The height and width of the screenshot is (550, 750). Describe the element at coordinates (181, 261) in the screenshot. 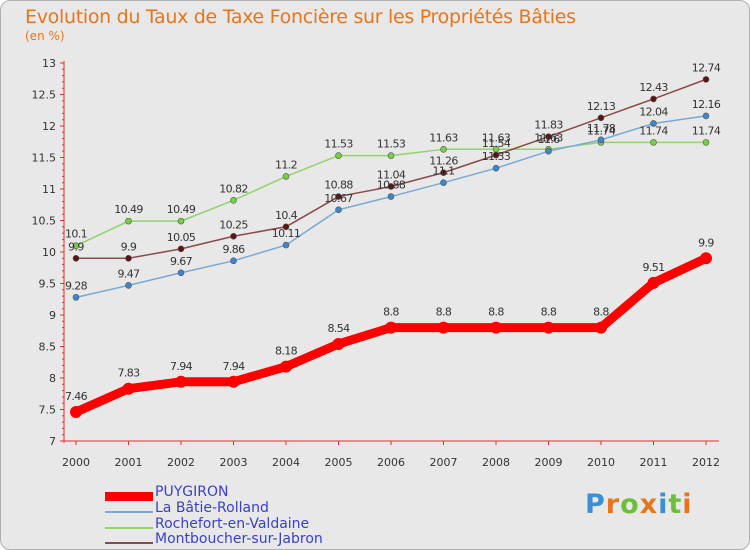

I see `data-label: 9.67` at that location.